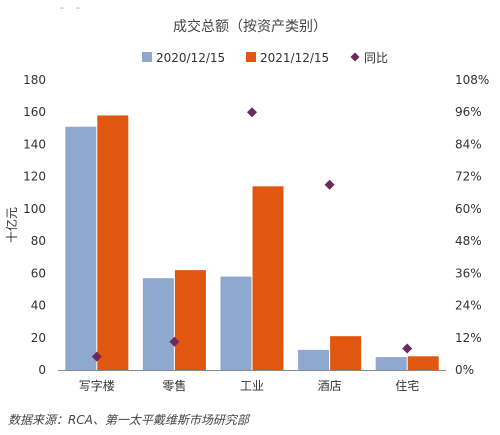 The image size is (500, 435). What do you see at coordinates (407, 385) in the screenshot?
I see `x-category-label: 住宅` at bounding box center [407, 385].